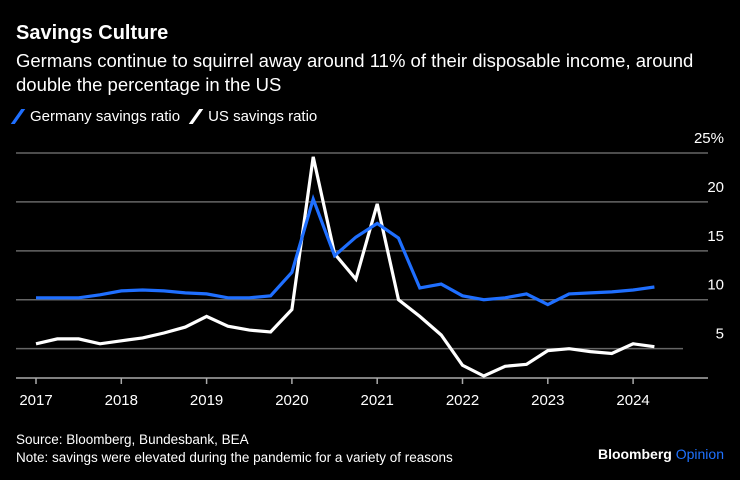  What do you see at coordinates (634, 454) in the screenshot?
I see `brand-name: Bloomberg` at bounding box center [634, 454].